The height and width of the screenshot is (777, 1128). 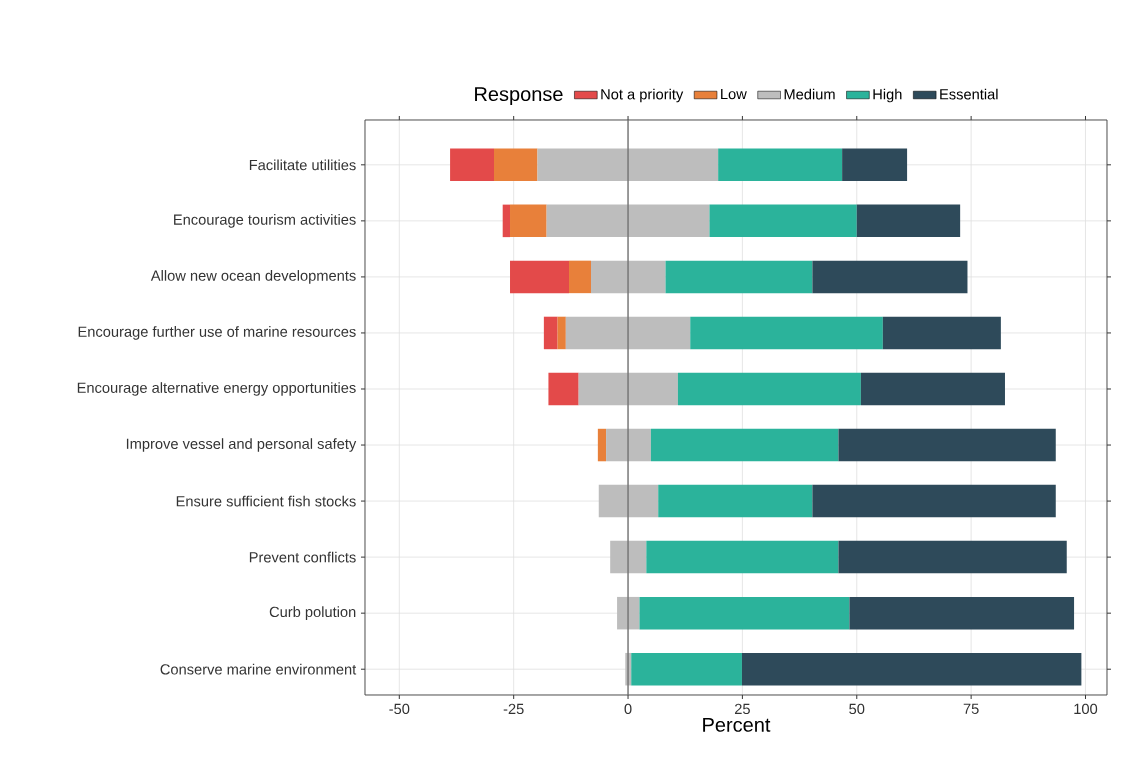 What do you see at coordinates (241, 445) in the screenshot?
I see `y-tick-label: Improve vessel and personal safety` at bounding box center [241, 445].